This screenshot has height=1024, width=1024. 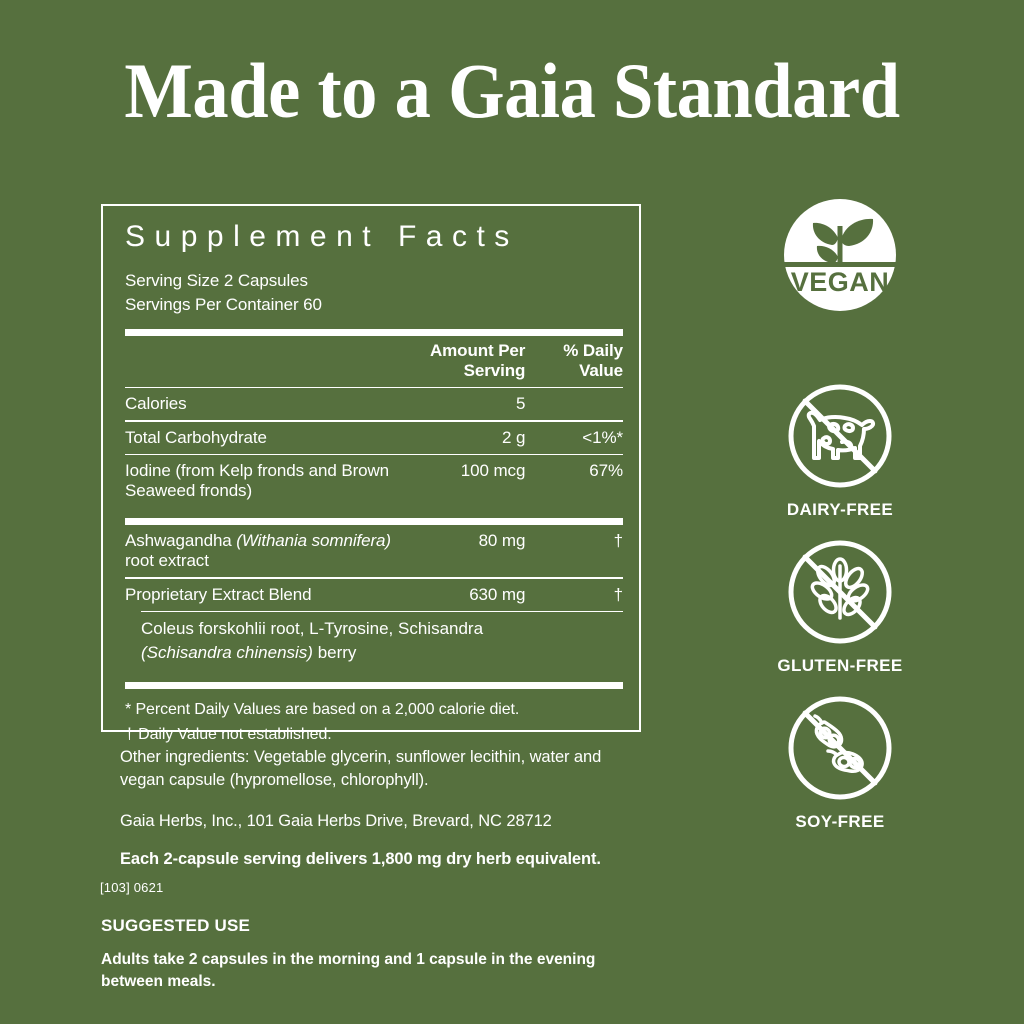 I want to click on row-amount: 100 mcg, so click(x=493, y=471).